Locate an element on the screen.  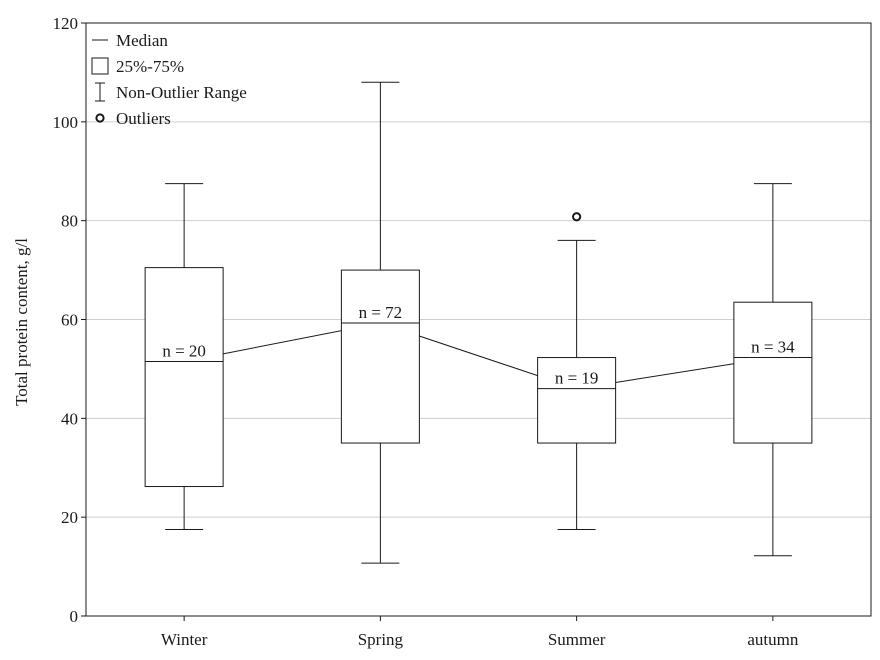
y-tick-label: 0 is located at coordinates (74, 616).